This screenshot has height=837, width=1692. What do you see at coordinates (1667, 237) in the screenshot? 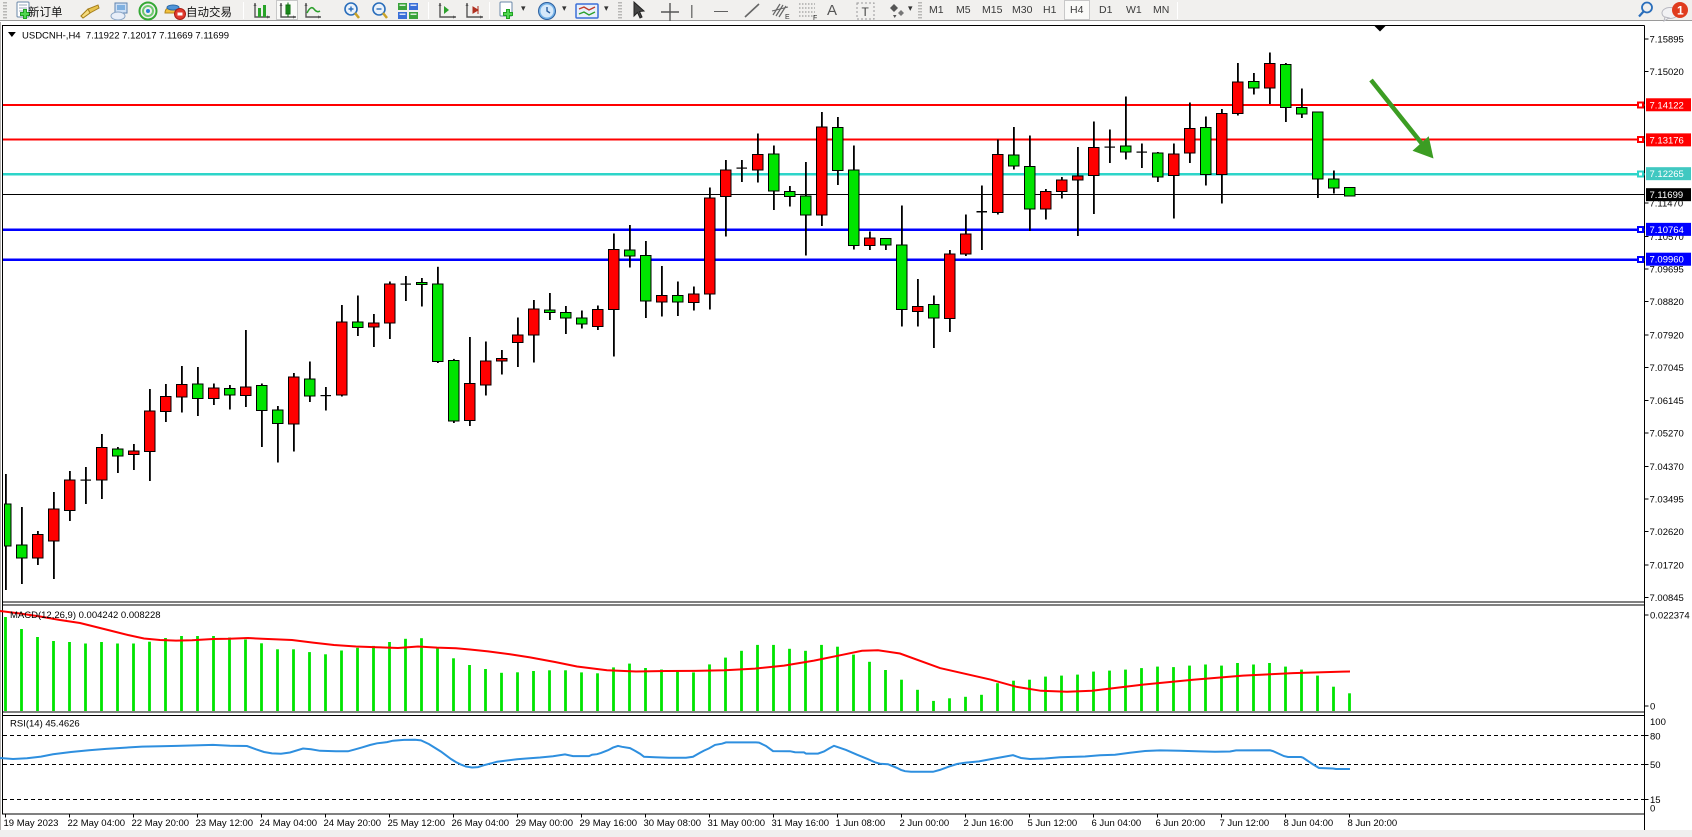
I see `svg-text: 7.10570` at bounding box center [1667, 237].